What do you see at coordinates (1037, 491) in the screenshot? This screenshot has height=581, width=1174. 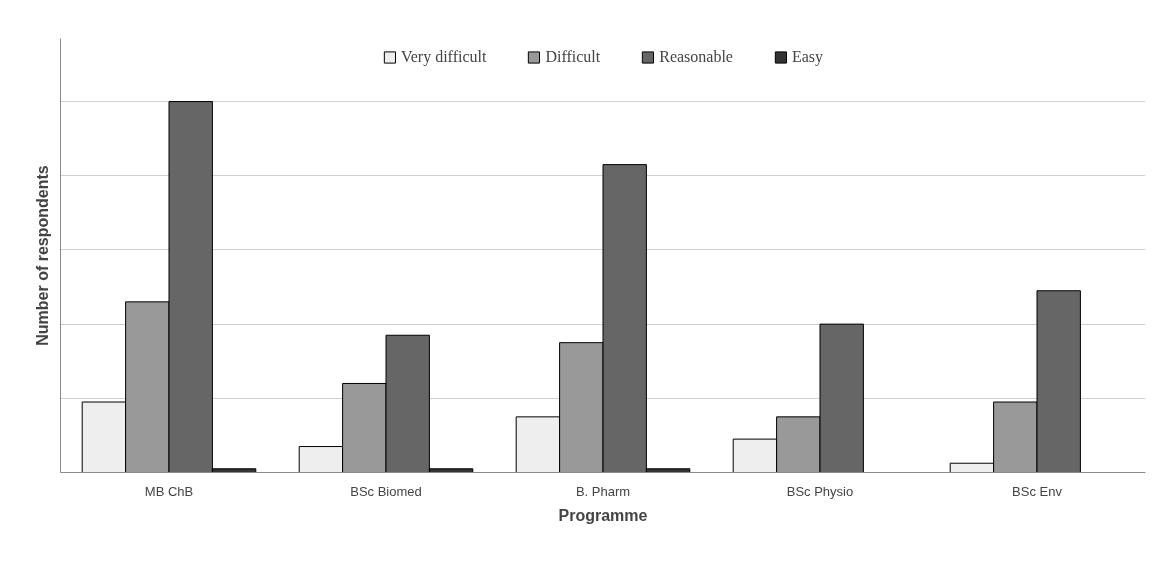 I see `x-tick-label: BSc Env` at bounding box center [1037, 491].